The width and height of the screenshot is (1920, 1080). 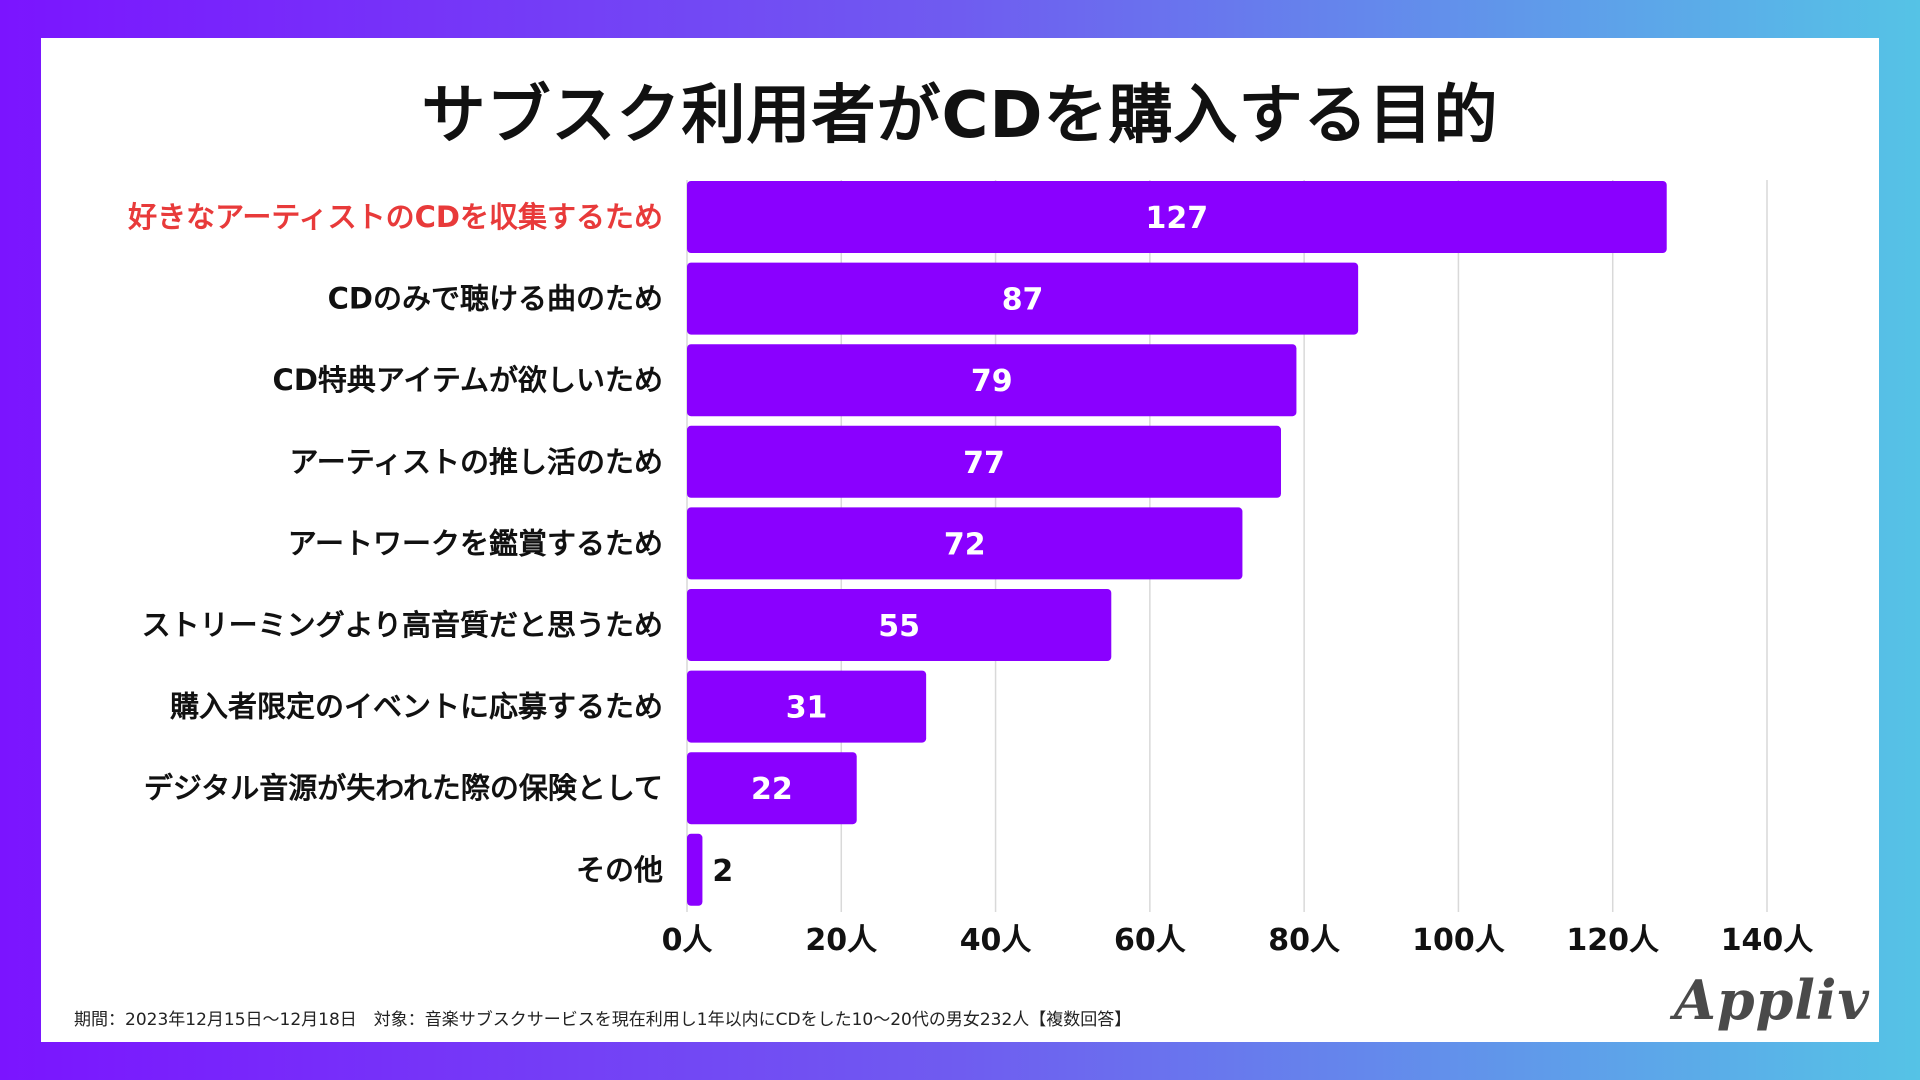 I want to click on category-label: アートワークを鑑賞するため, so click(x=475, y=543).